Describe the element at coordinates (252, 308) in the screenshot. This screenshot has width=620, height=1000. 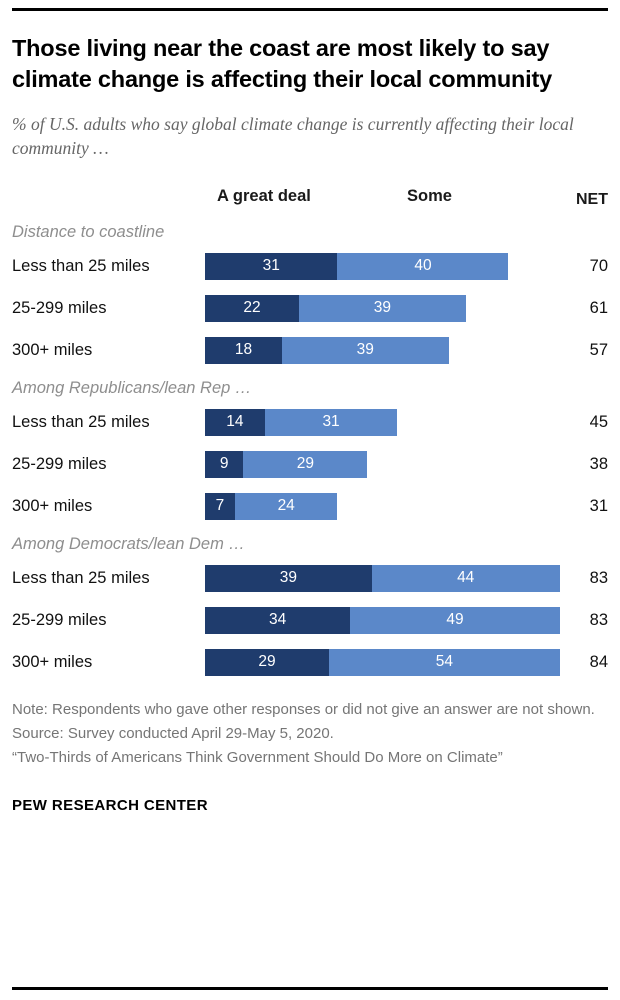
I see `bar-segment-a-great-deal: 22` at that location.